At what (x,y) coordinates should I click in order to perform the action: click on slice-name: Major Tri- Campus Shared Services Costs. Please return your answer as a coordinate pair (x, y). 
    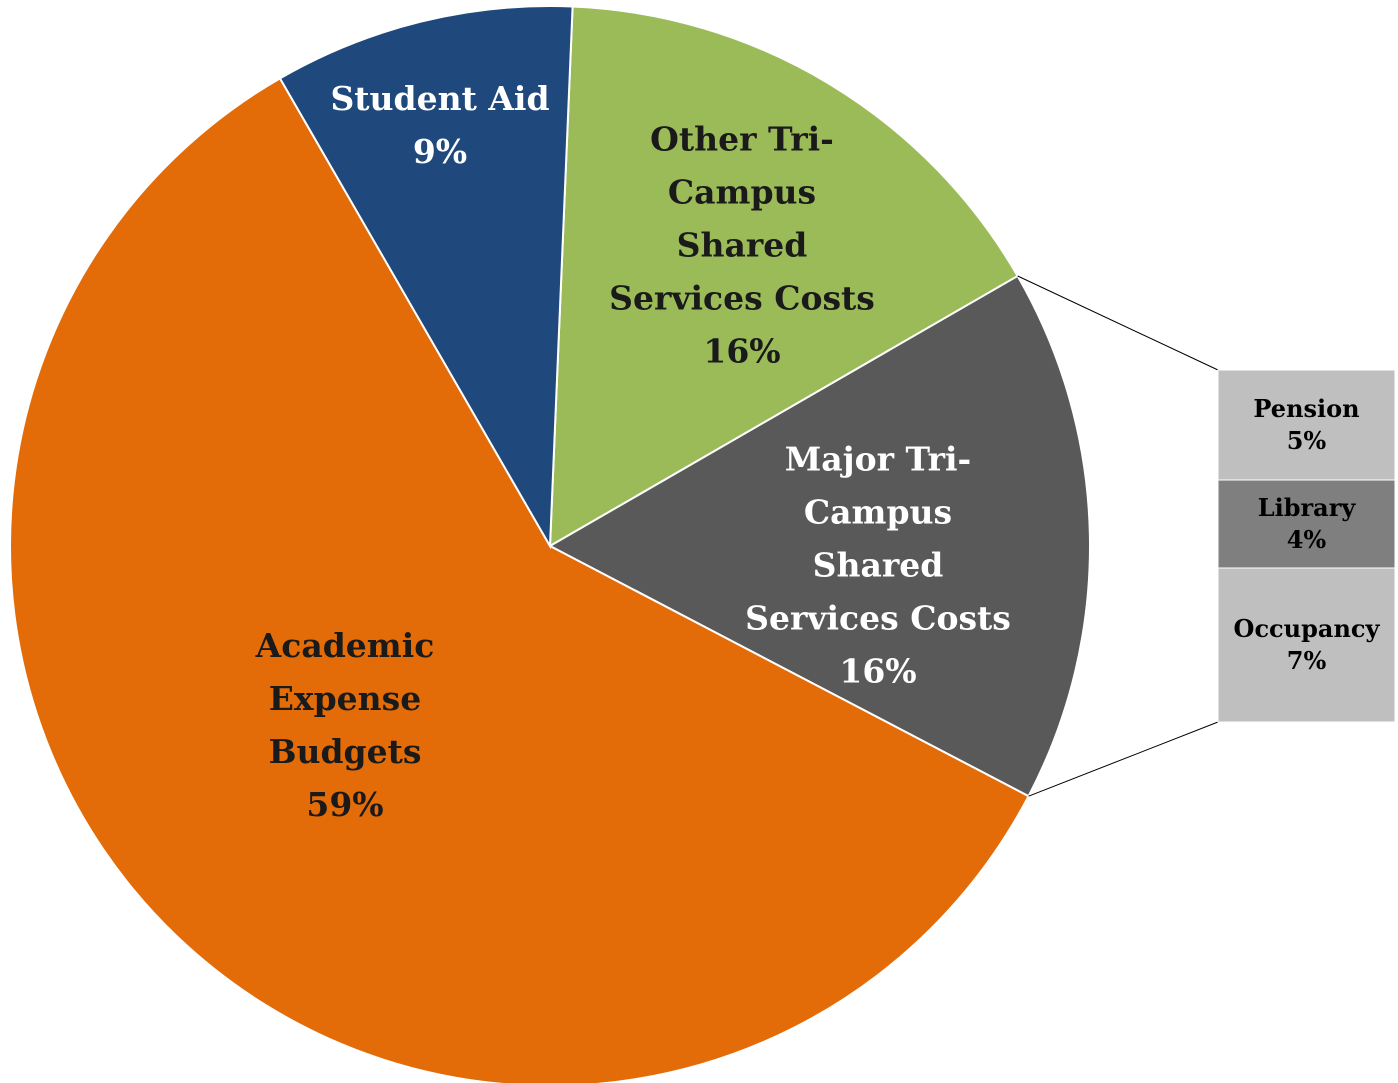
    Looking at the image, I should click on (878, 538).